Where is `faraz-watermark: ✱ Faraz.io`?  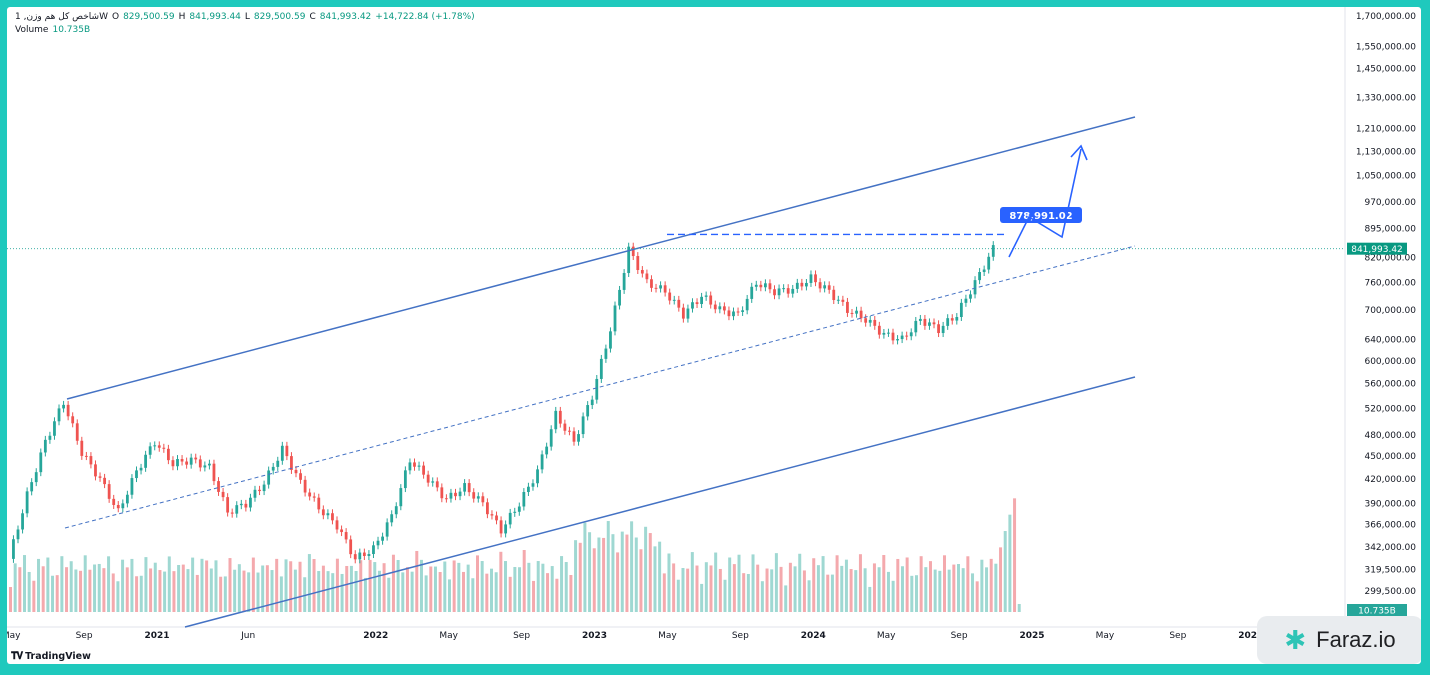 faraz-watermark: ✱ Faraz.io is located at coordinates (1339, 640).